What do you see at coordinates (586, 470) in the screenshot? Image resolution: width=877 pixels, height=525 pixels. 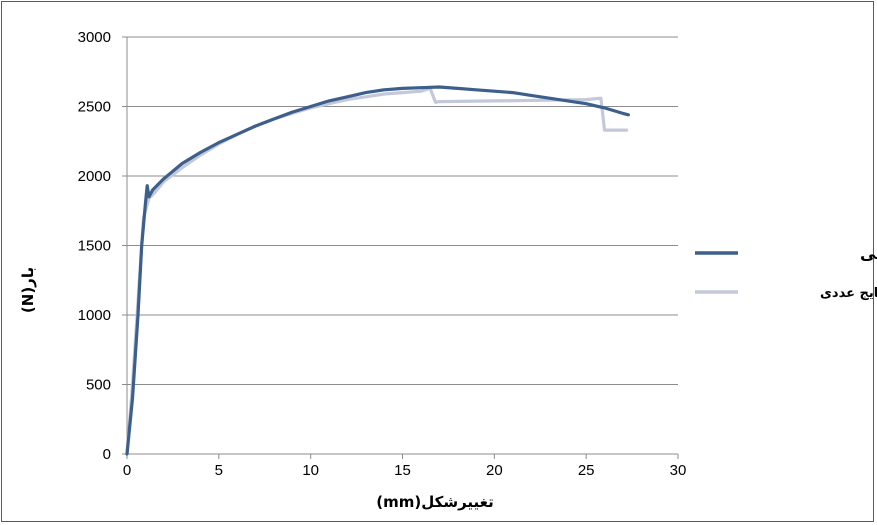 I see `x-tick-label: 25` at bounding box center [586, 470].